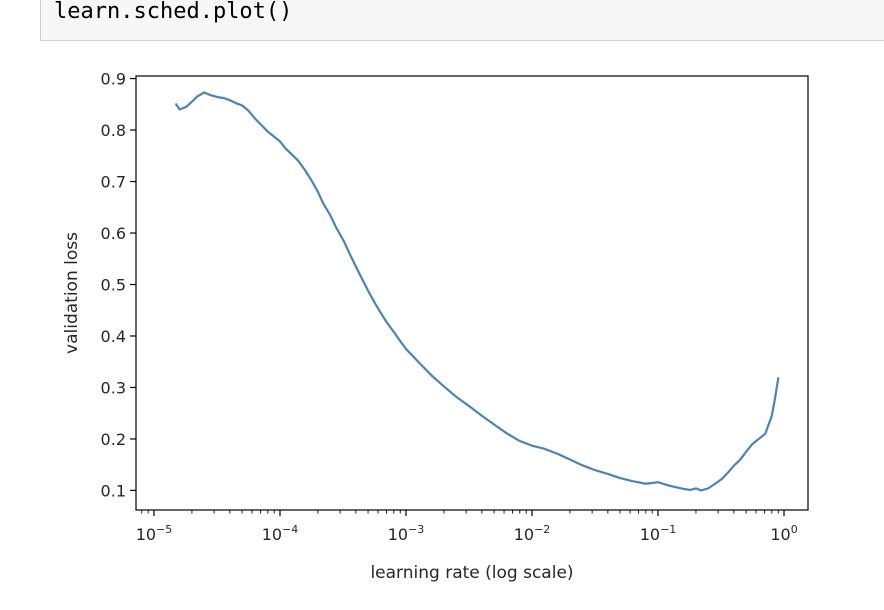 The height and width of the screenshot is (610, 884). I want to click on x-tick-exponent: −1, so click(668, 529).